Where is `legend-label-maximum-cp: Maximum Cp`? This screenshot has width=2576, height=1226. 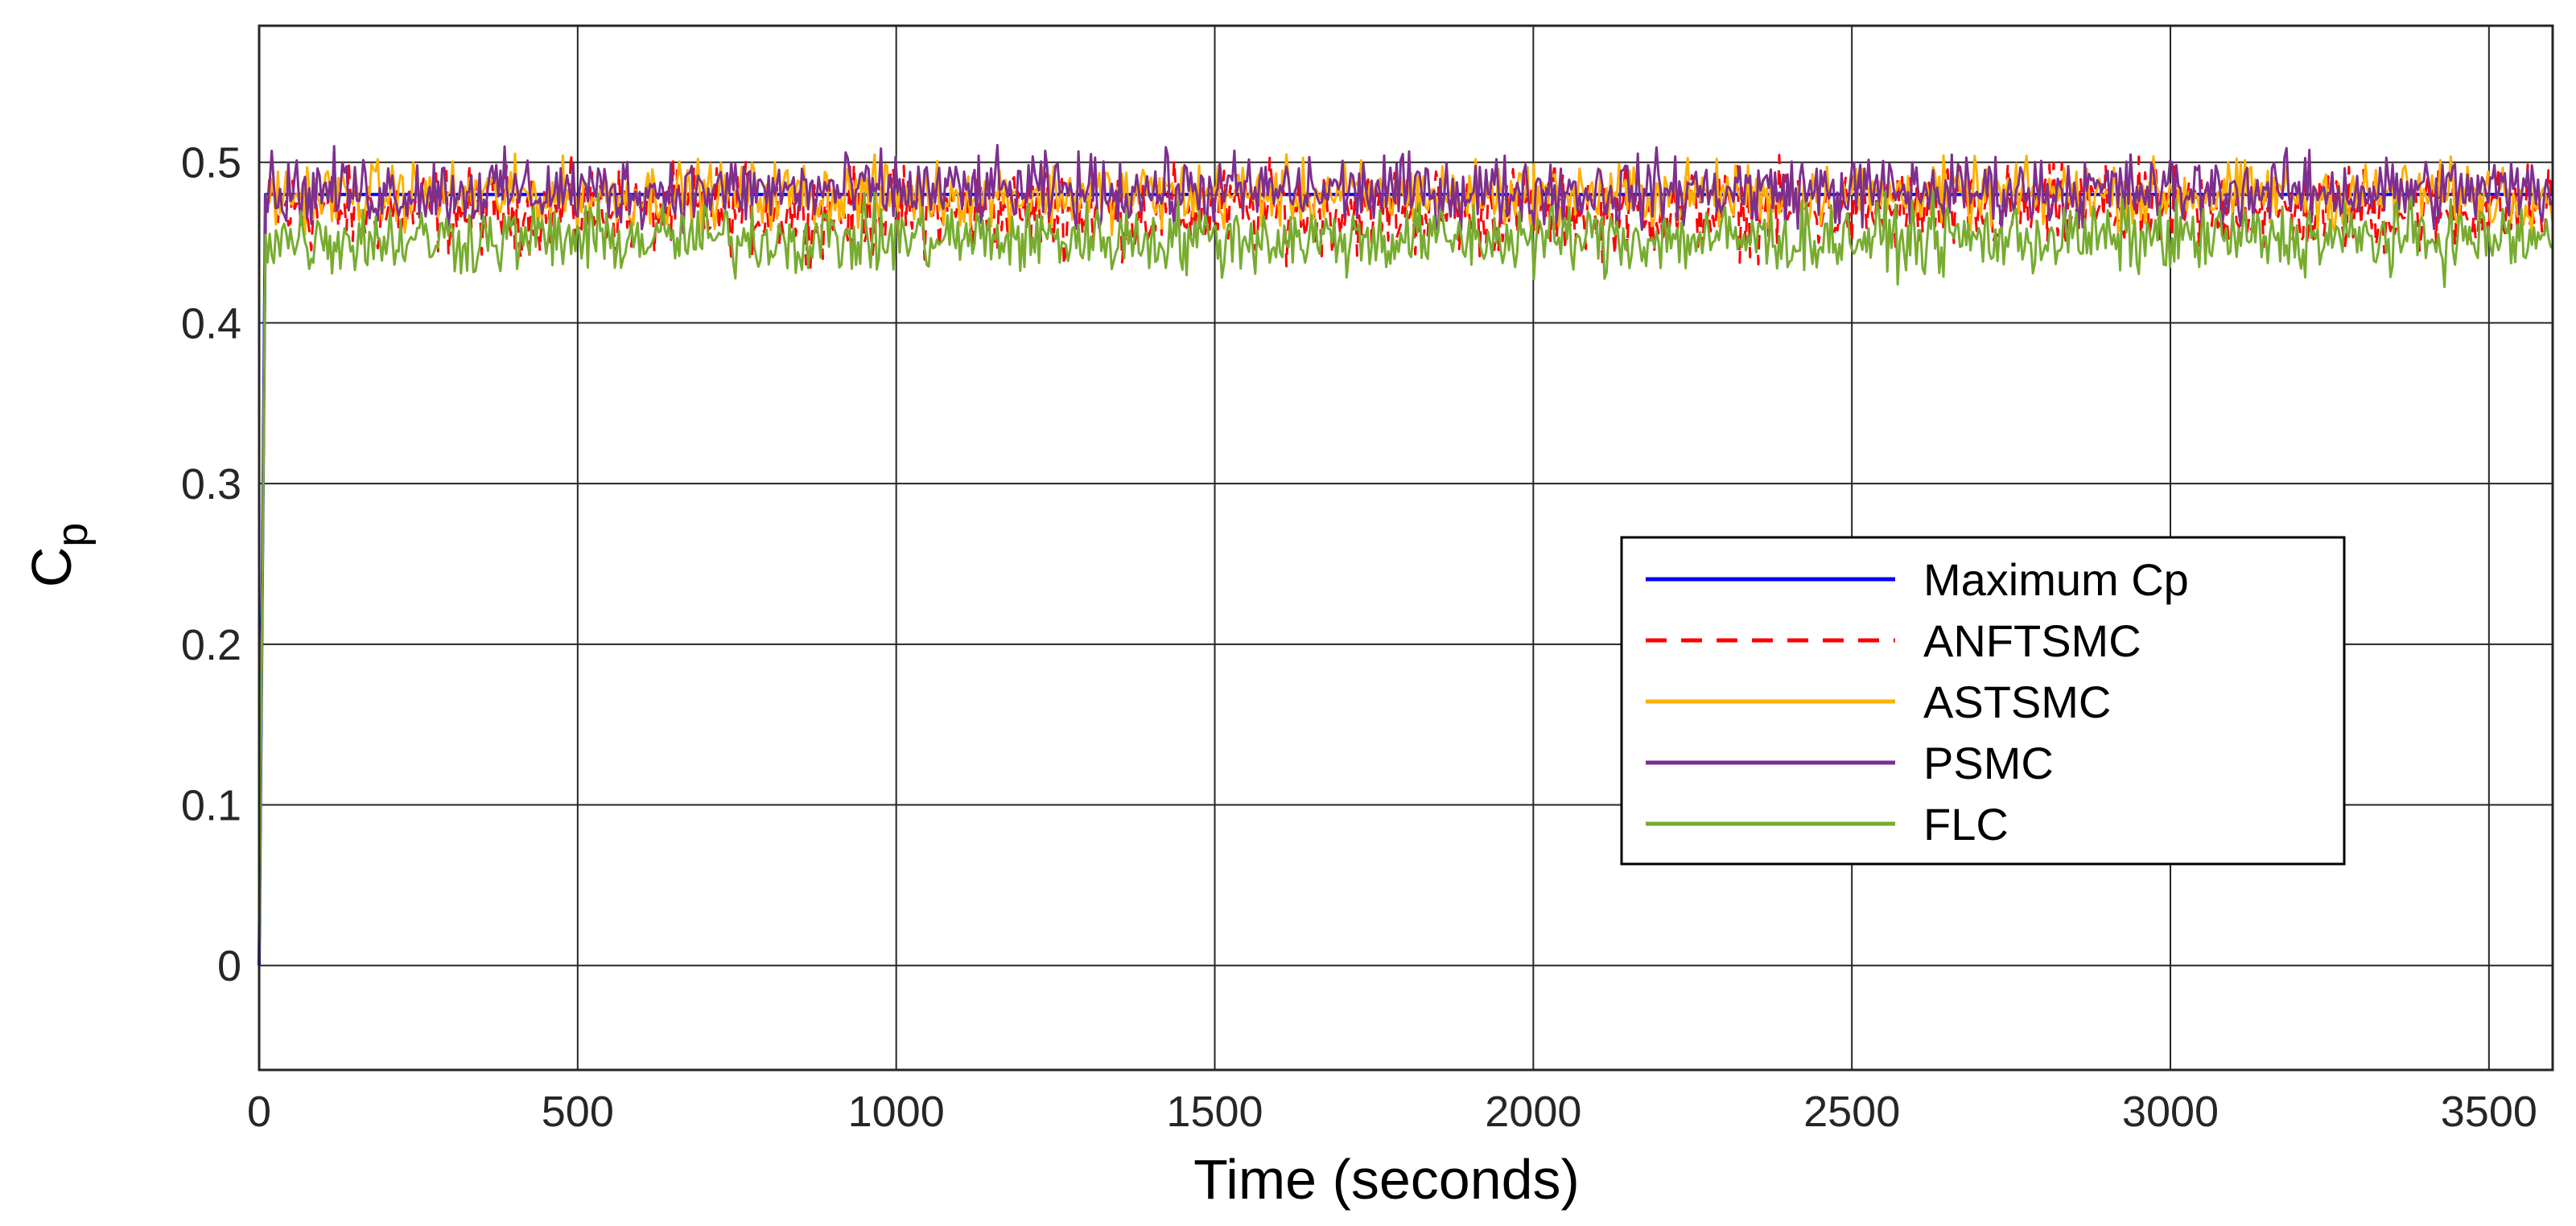 legend-label-maximum-cp: Maximum Cp is located at coordinates (2056, 579).